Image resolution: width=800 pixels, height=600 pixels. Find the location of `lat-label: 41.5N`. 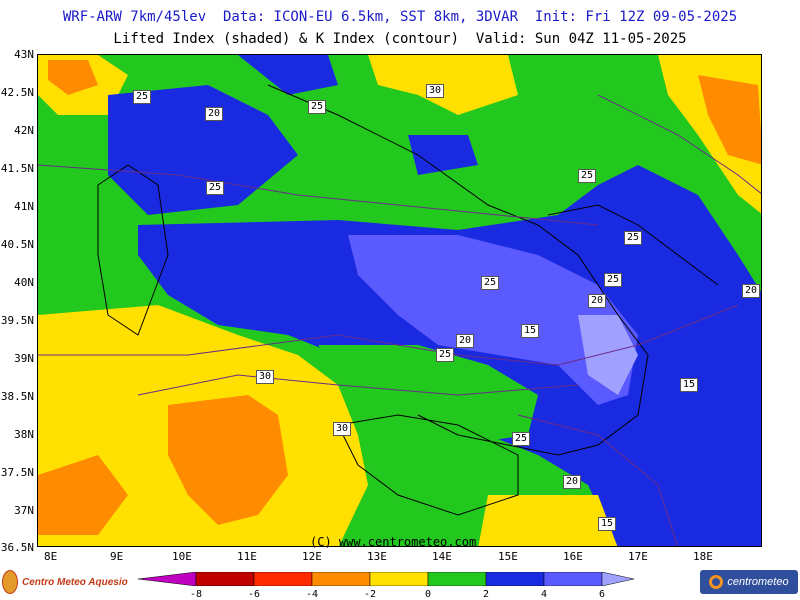

lat-label: 41.5N is located at coordinates (17, 168).